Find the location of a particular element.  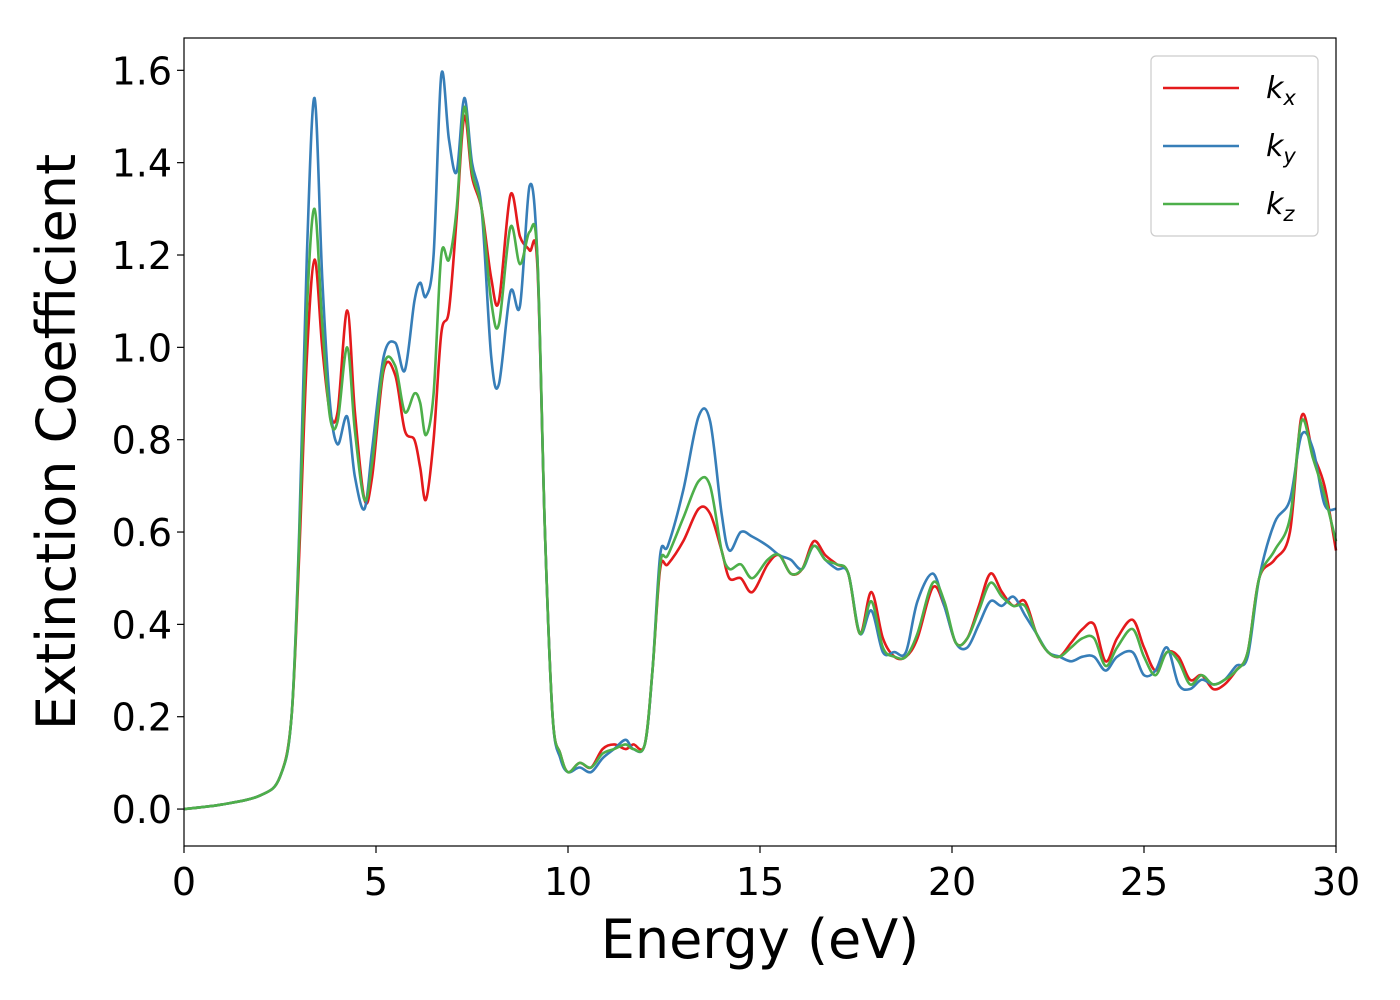

x-tick-label: 20 is located at coordinates (952, 882).